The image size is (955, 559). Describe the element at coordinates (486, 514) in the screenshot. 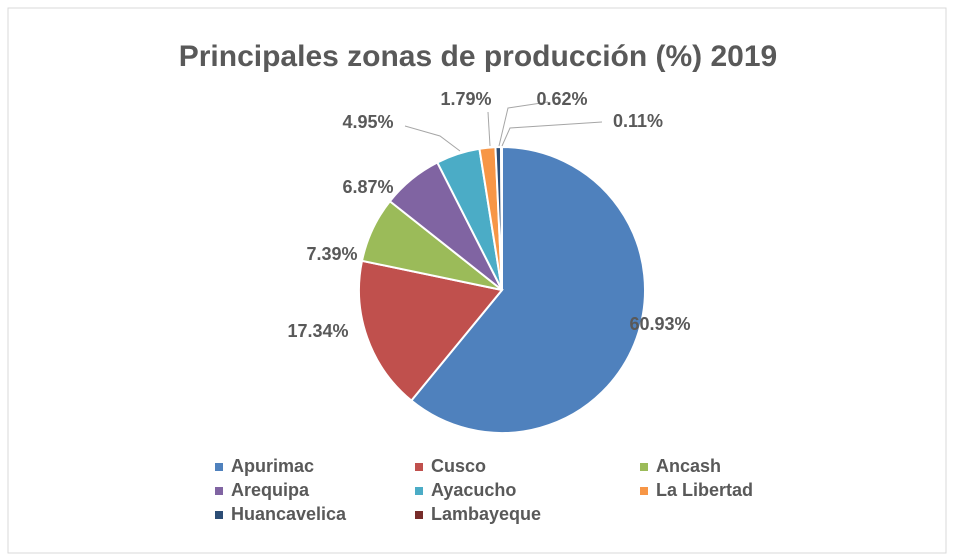

I see `legend-label: Lambayeque` at that location.